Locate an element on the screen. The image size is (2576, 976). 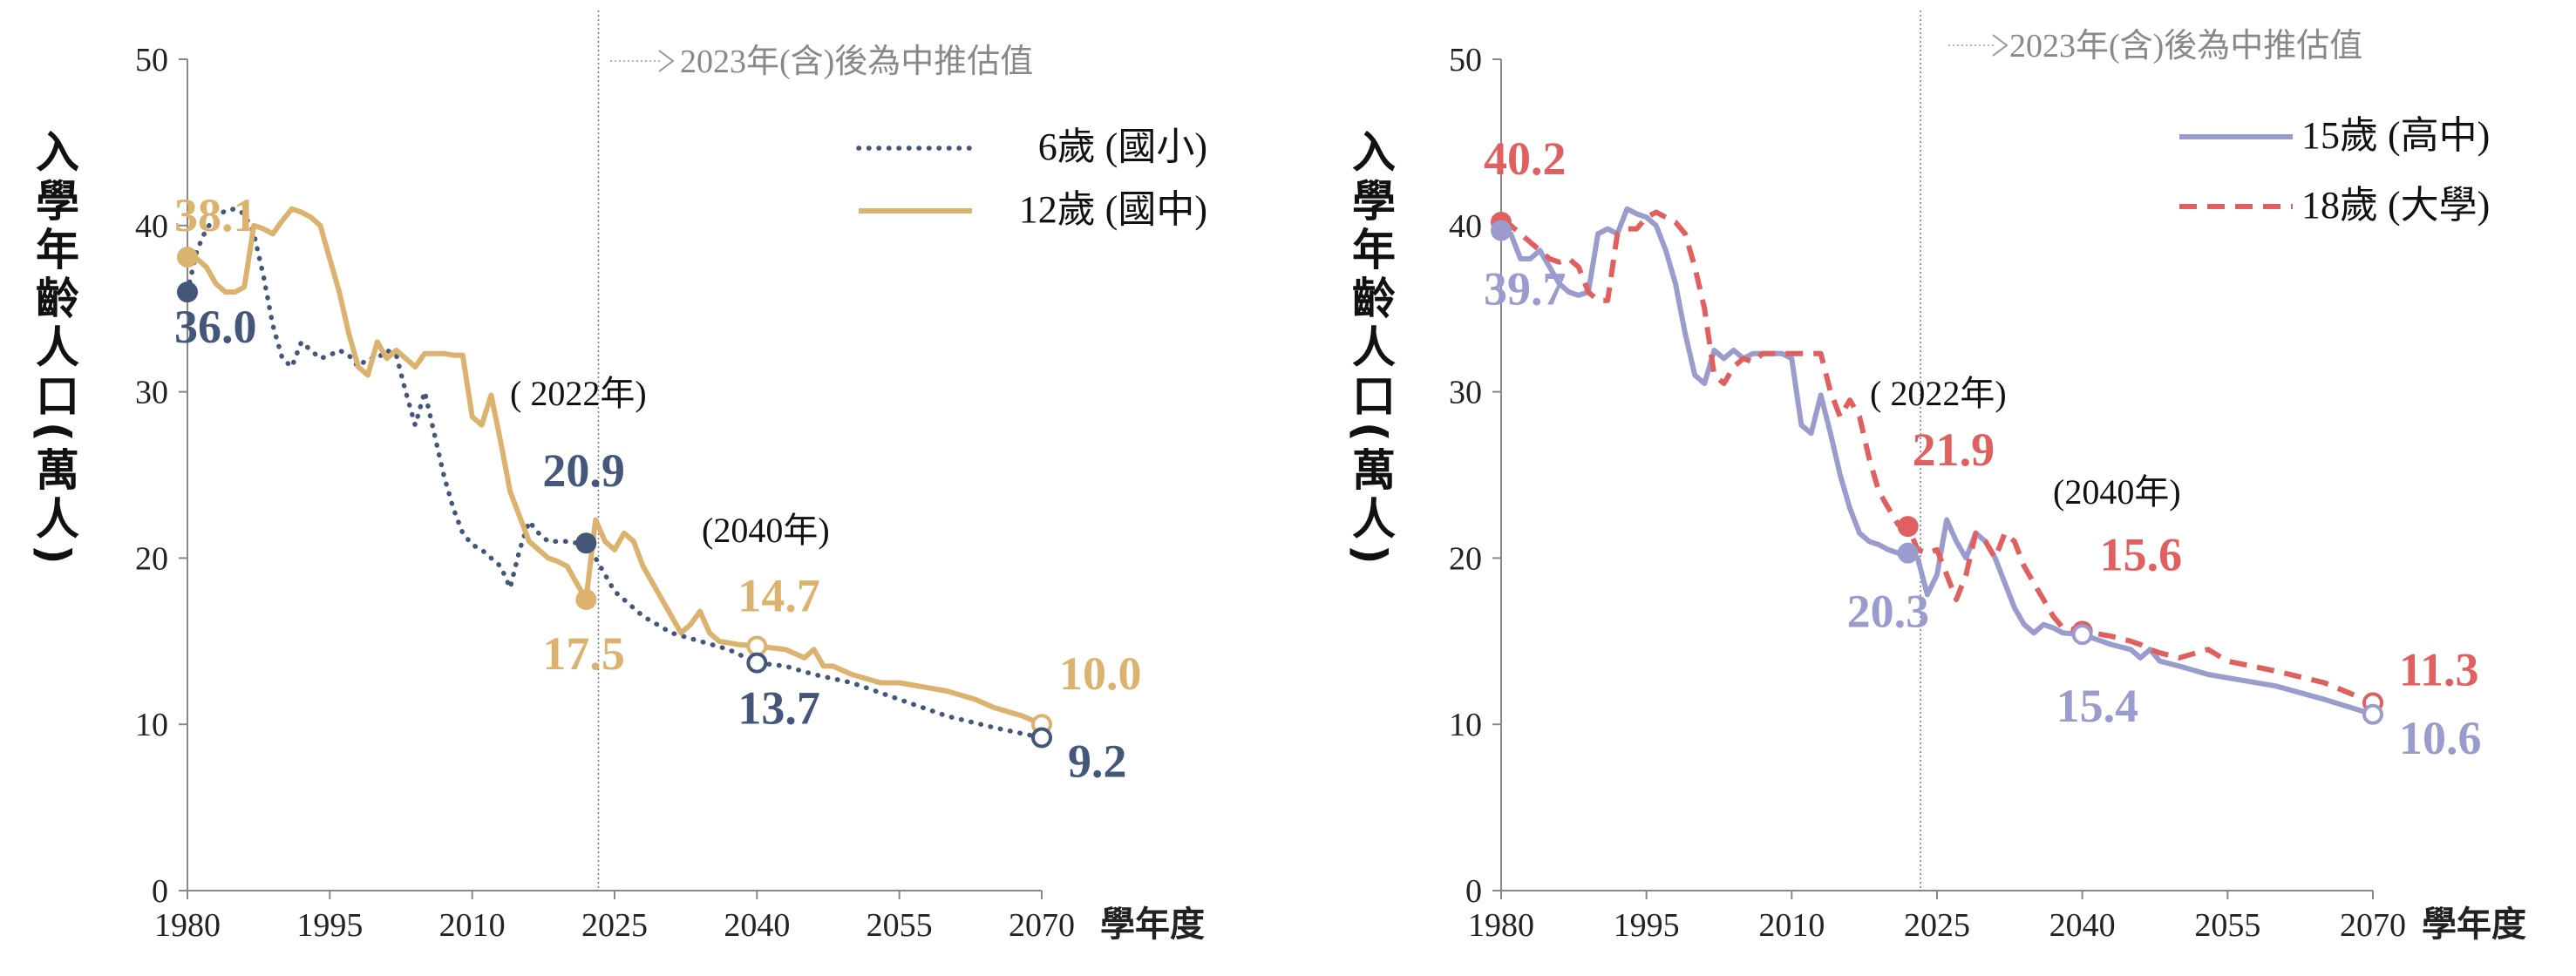
data-label: 20.3 is located at coordinates (1889, 612).